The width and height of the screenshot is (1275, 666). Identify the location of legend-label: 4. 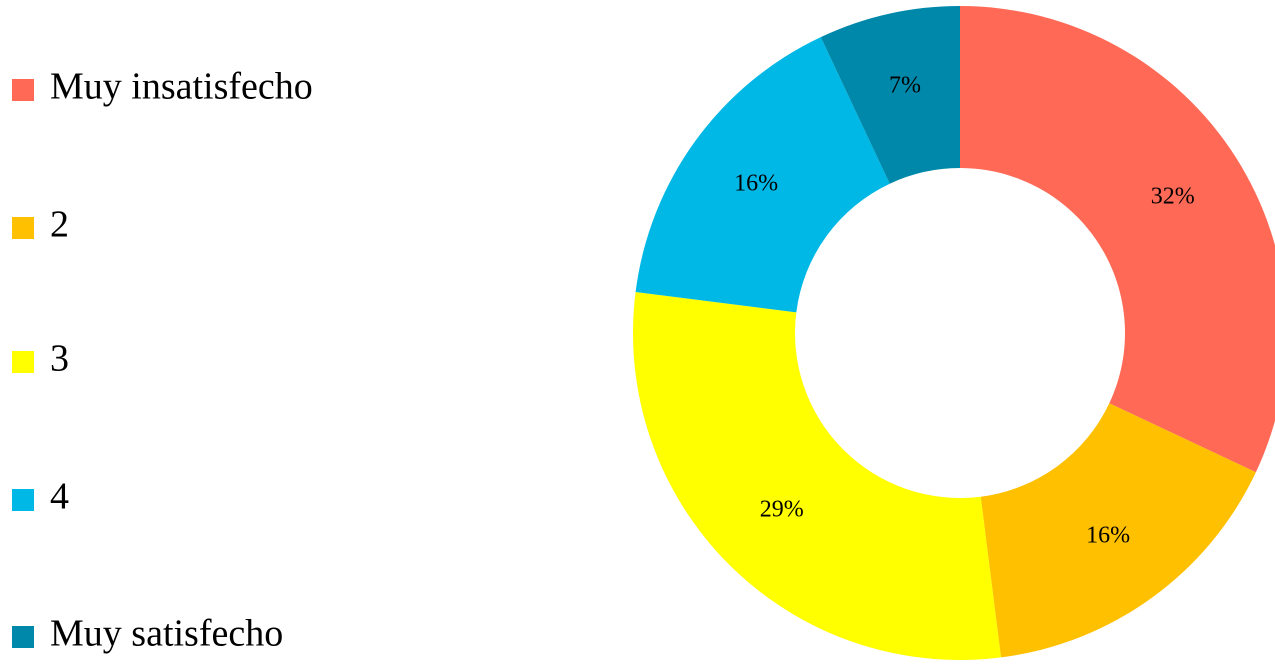
(59, 497).